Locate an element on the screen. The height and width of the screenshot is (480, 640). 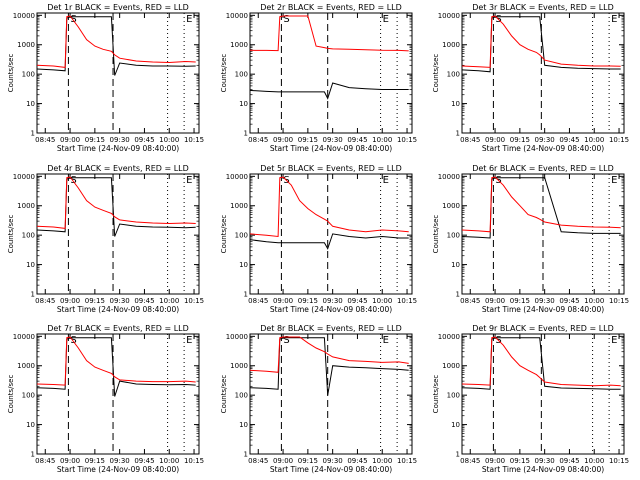
events-series-line is located at coordinates (541, 208).